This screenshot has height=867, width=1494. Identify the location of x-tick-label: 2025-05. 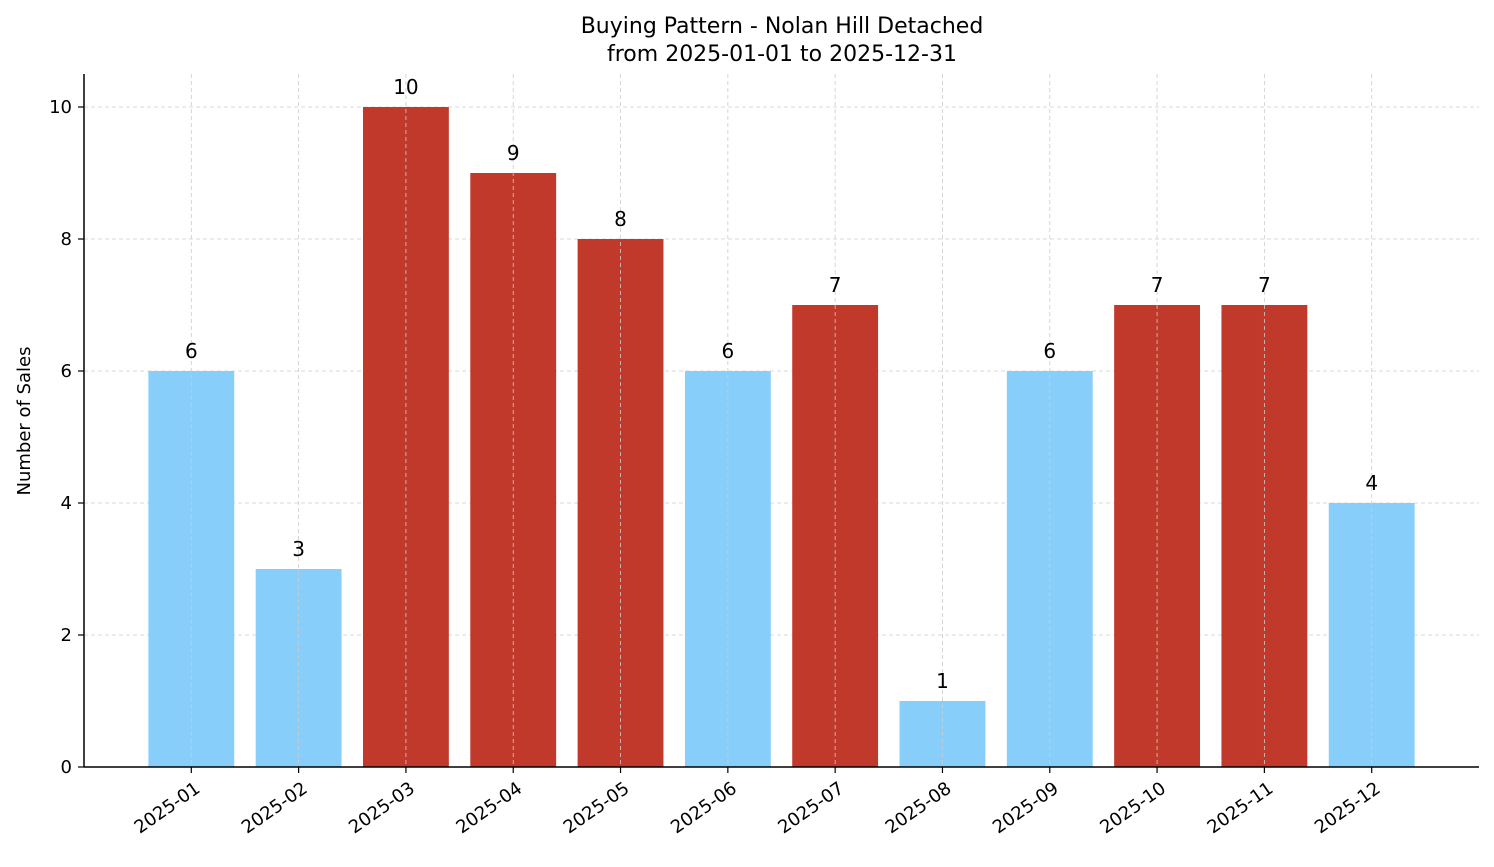
(597, 808).